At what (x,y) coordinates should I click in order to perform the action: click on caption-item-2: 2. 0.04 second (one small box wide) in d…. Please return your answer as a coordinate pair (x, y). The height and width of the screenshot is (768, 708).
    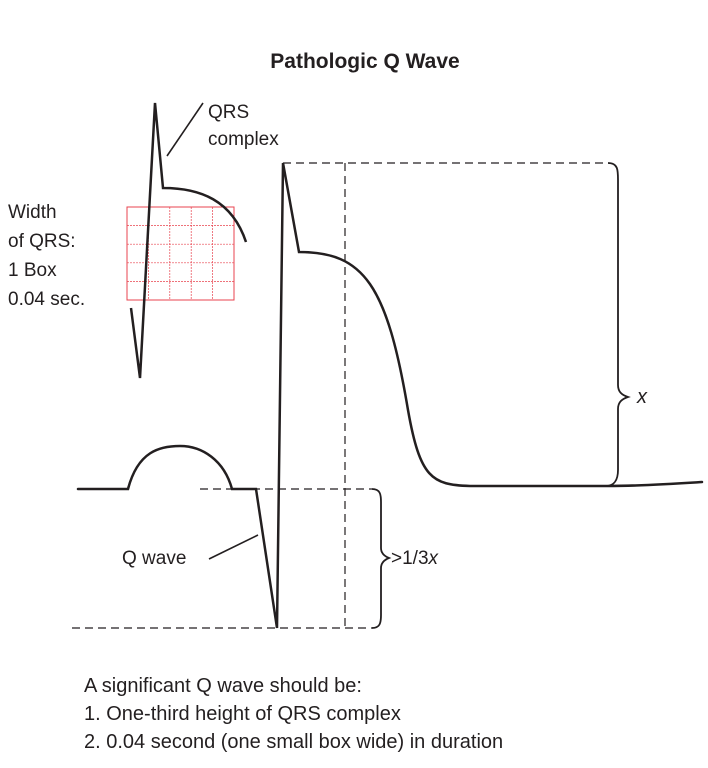
    Looking at the image, I should click on (294, 742).